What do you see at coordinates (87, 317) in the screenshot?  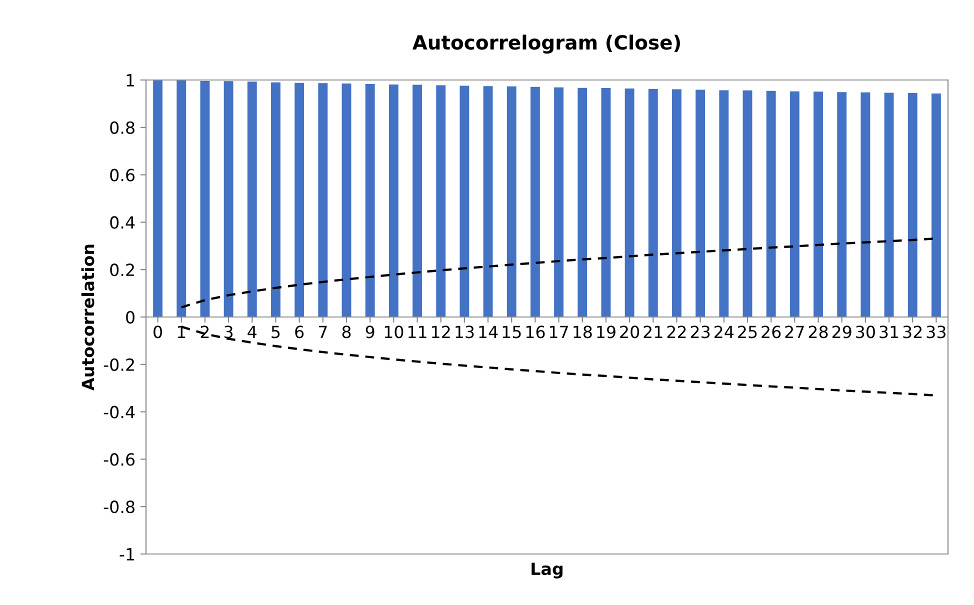 I see `y-axis-title: Autocorrelation` at bounding box center [87, 317].